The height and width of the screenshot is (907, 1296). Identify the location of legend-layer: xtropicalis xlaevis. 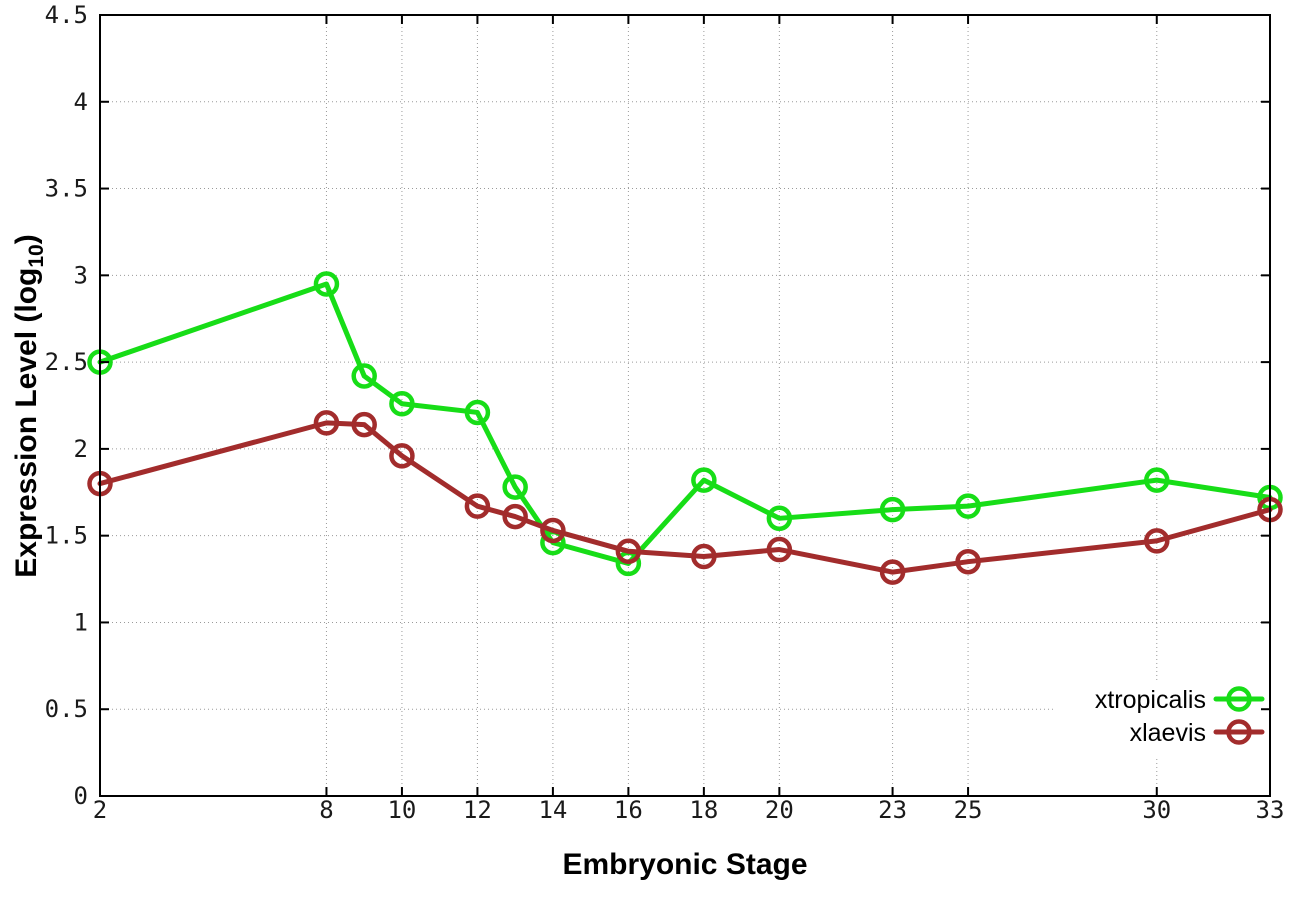
(1163, 719).